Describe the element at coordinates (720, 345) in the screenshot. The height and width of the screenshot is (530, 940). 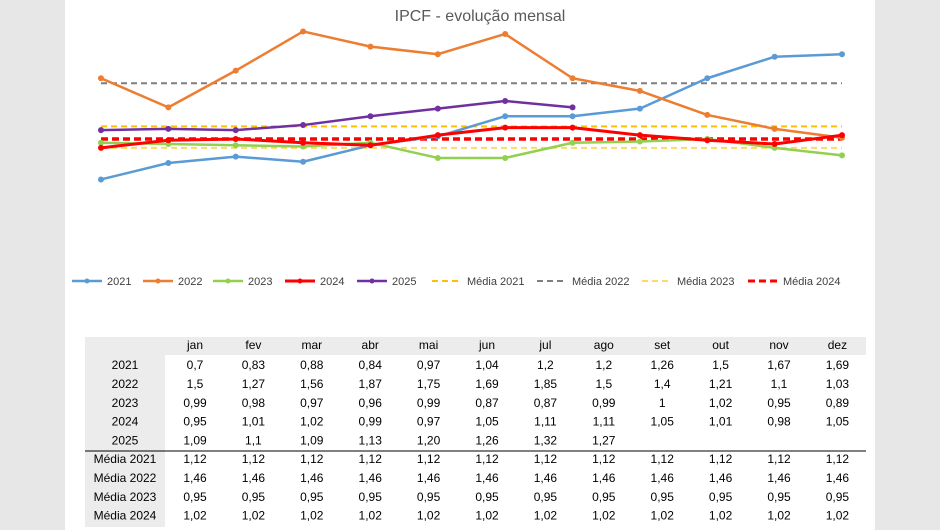
I see `table-header: out` at that location.